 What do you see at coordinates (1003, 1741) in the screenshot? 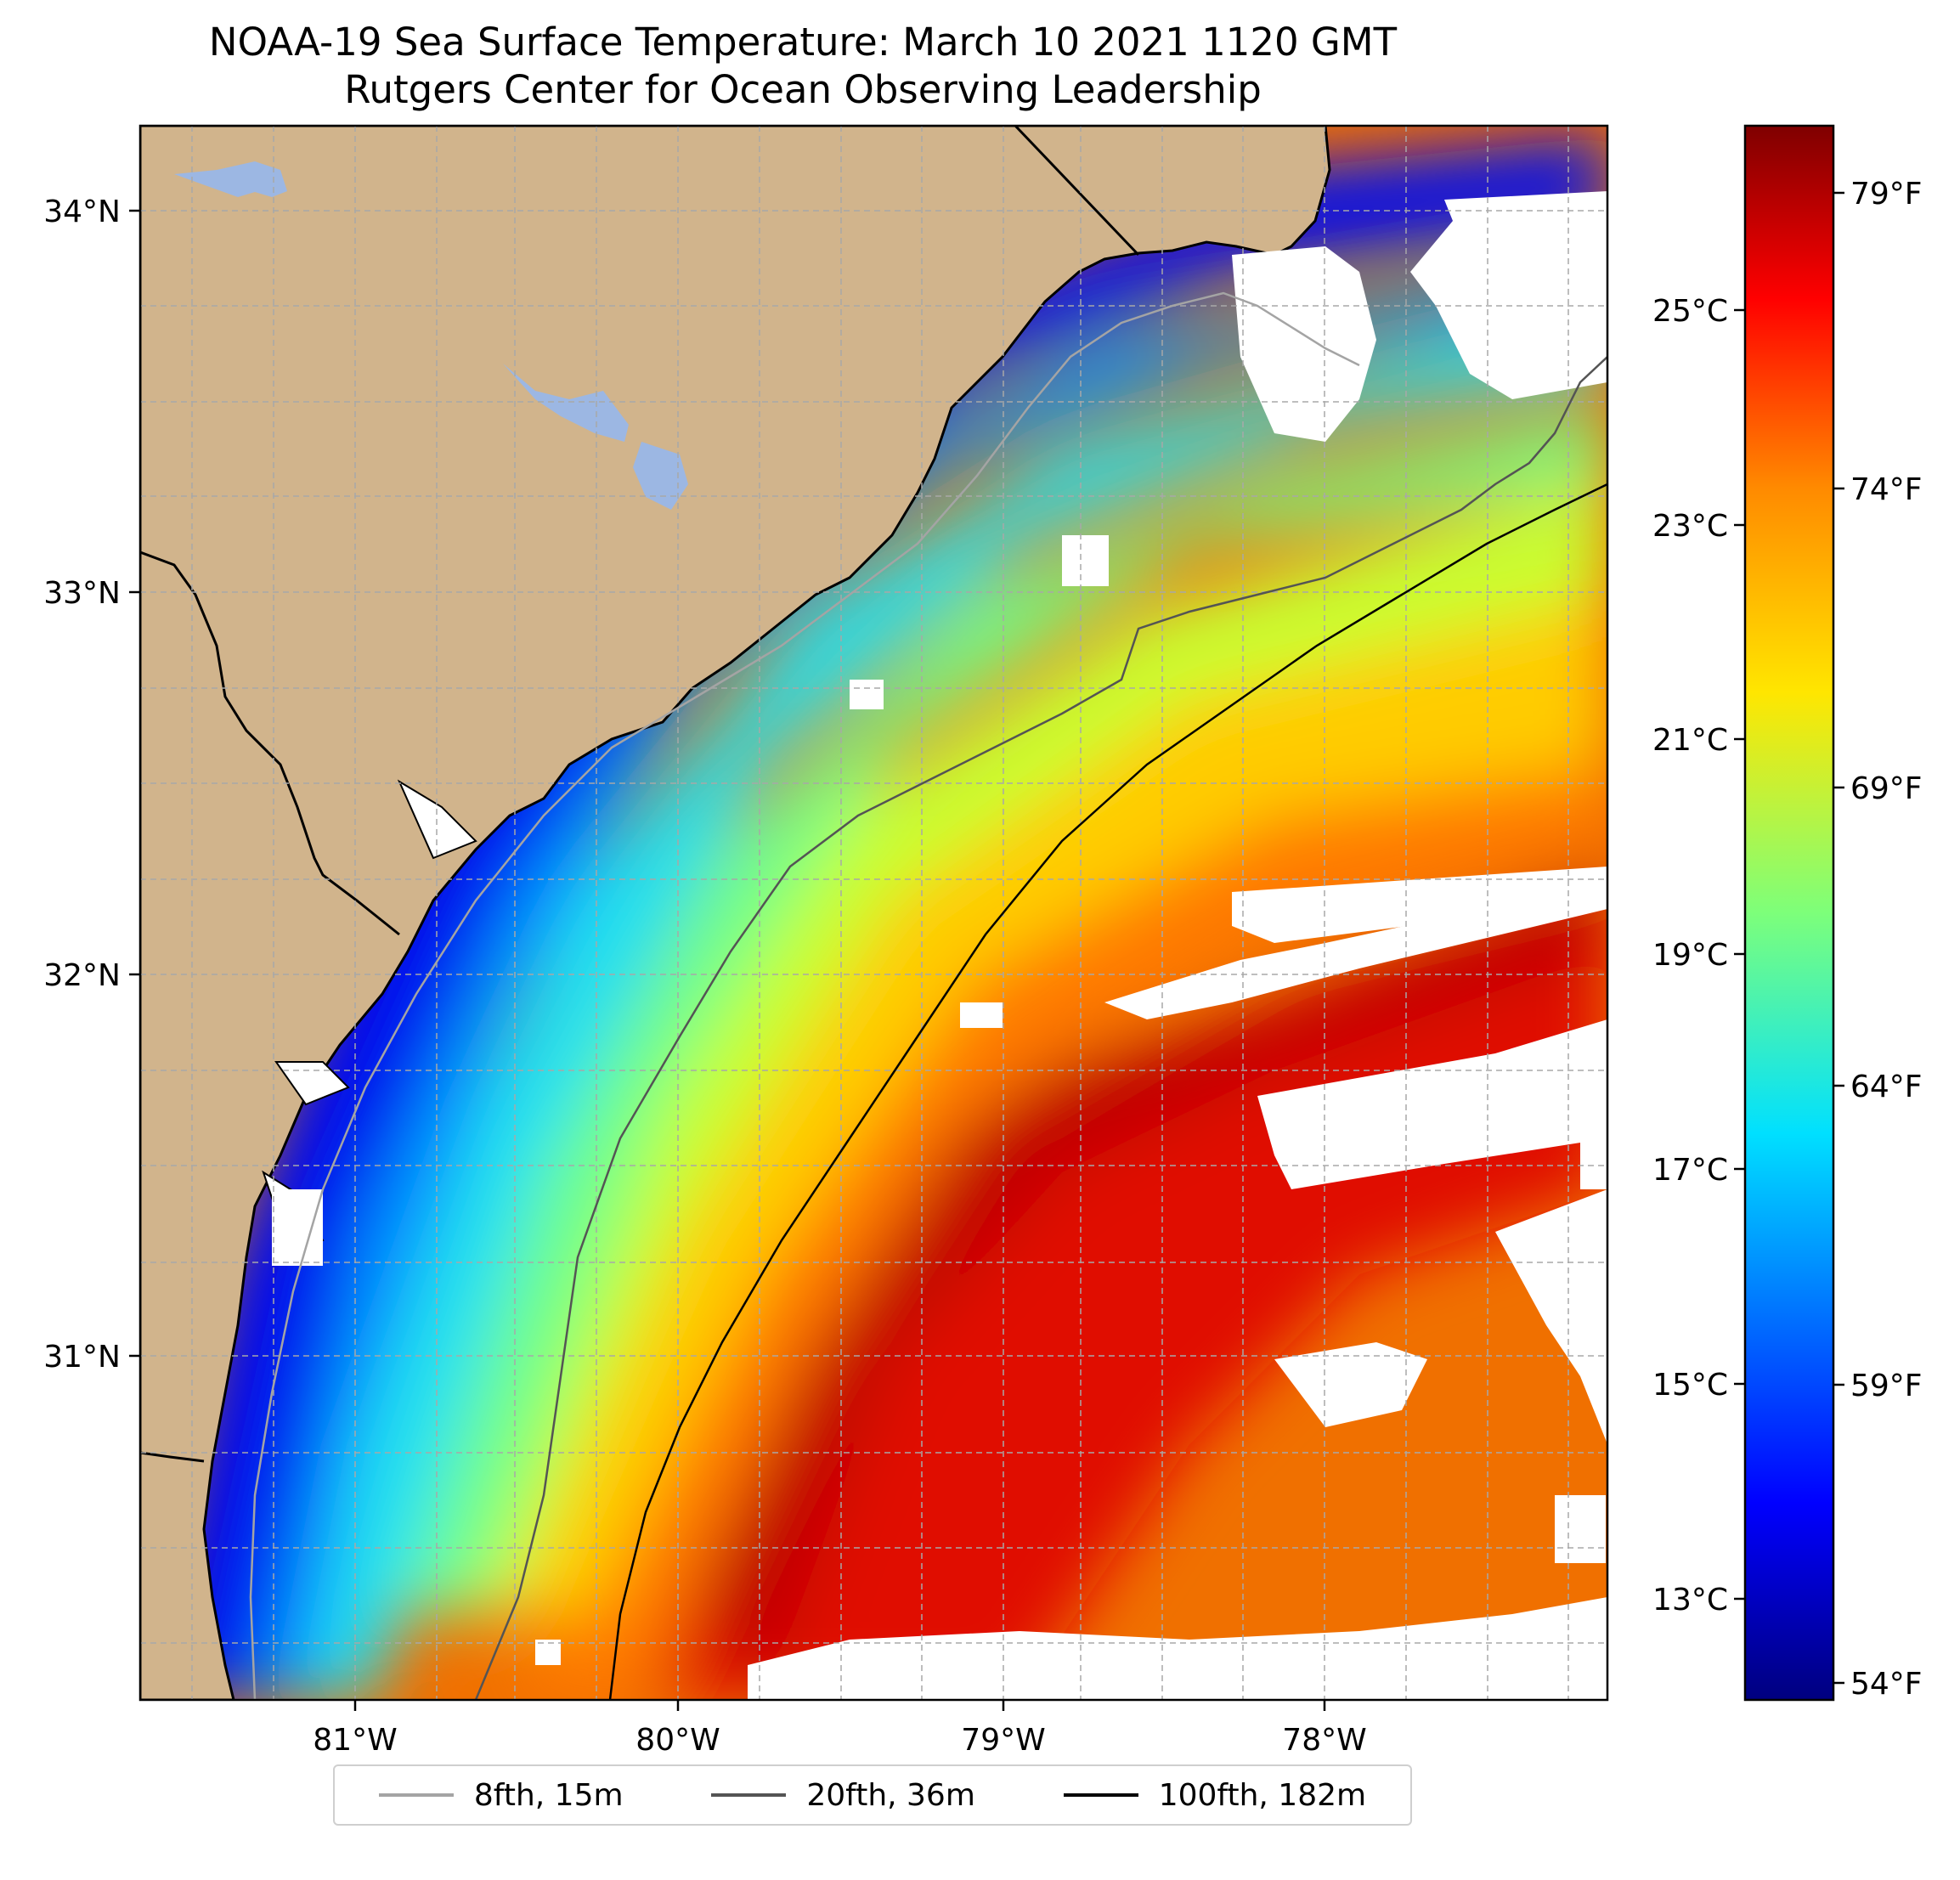
I see `lon-tick-label: 79°W` at bounding box center [1003, 1741].